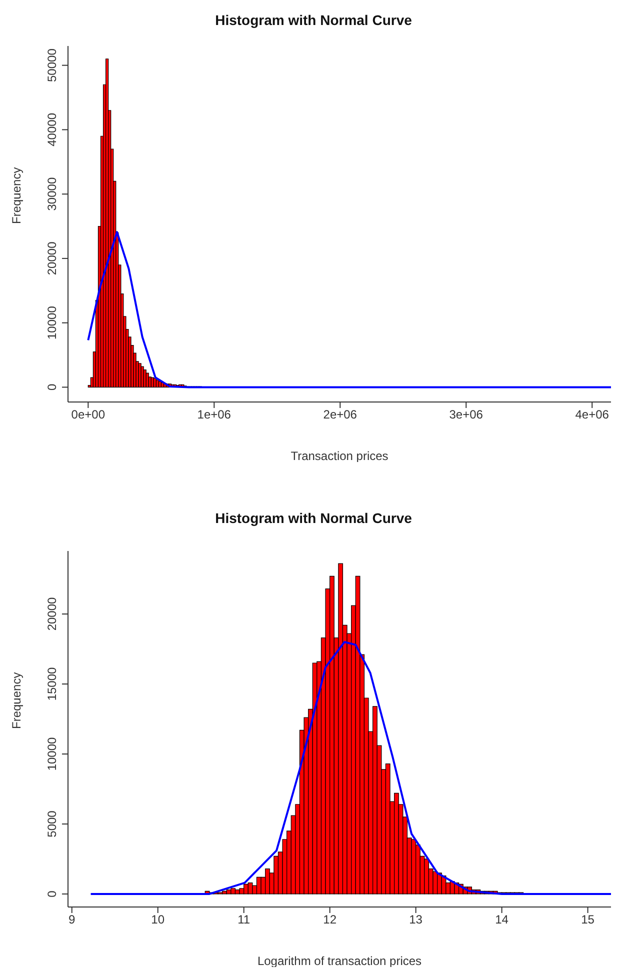 The image size is (627, 971). I want to click on y-tick-label: 30000, so click(52, 194).